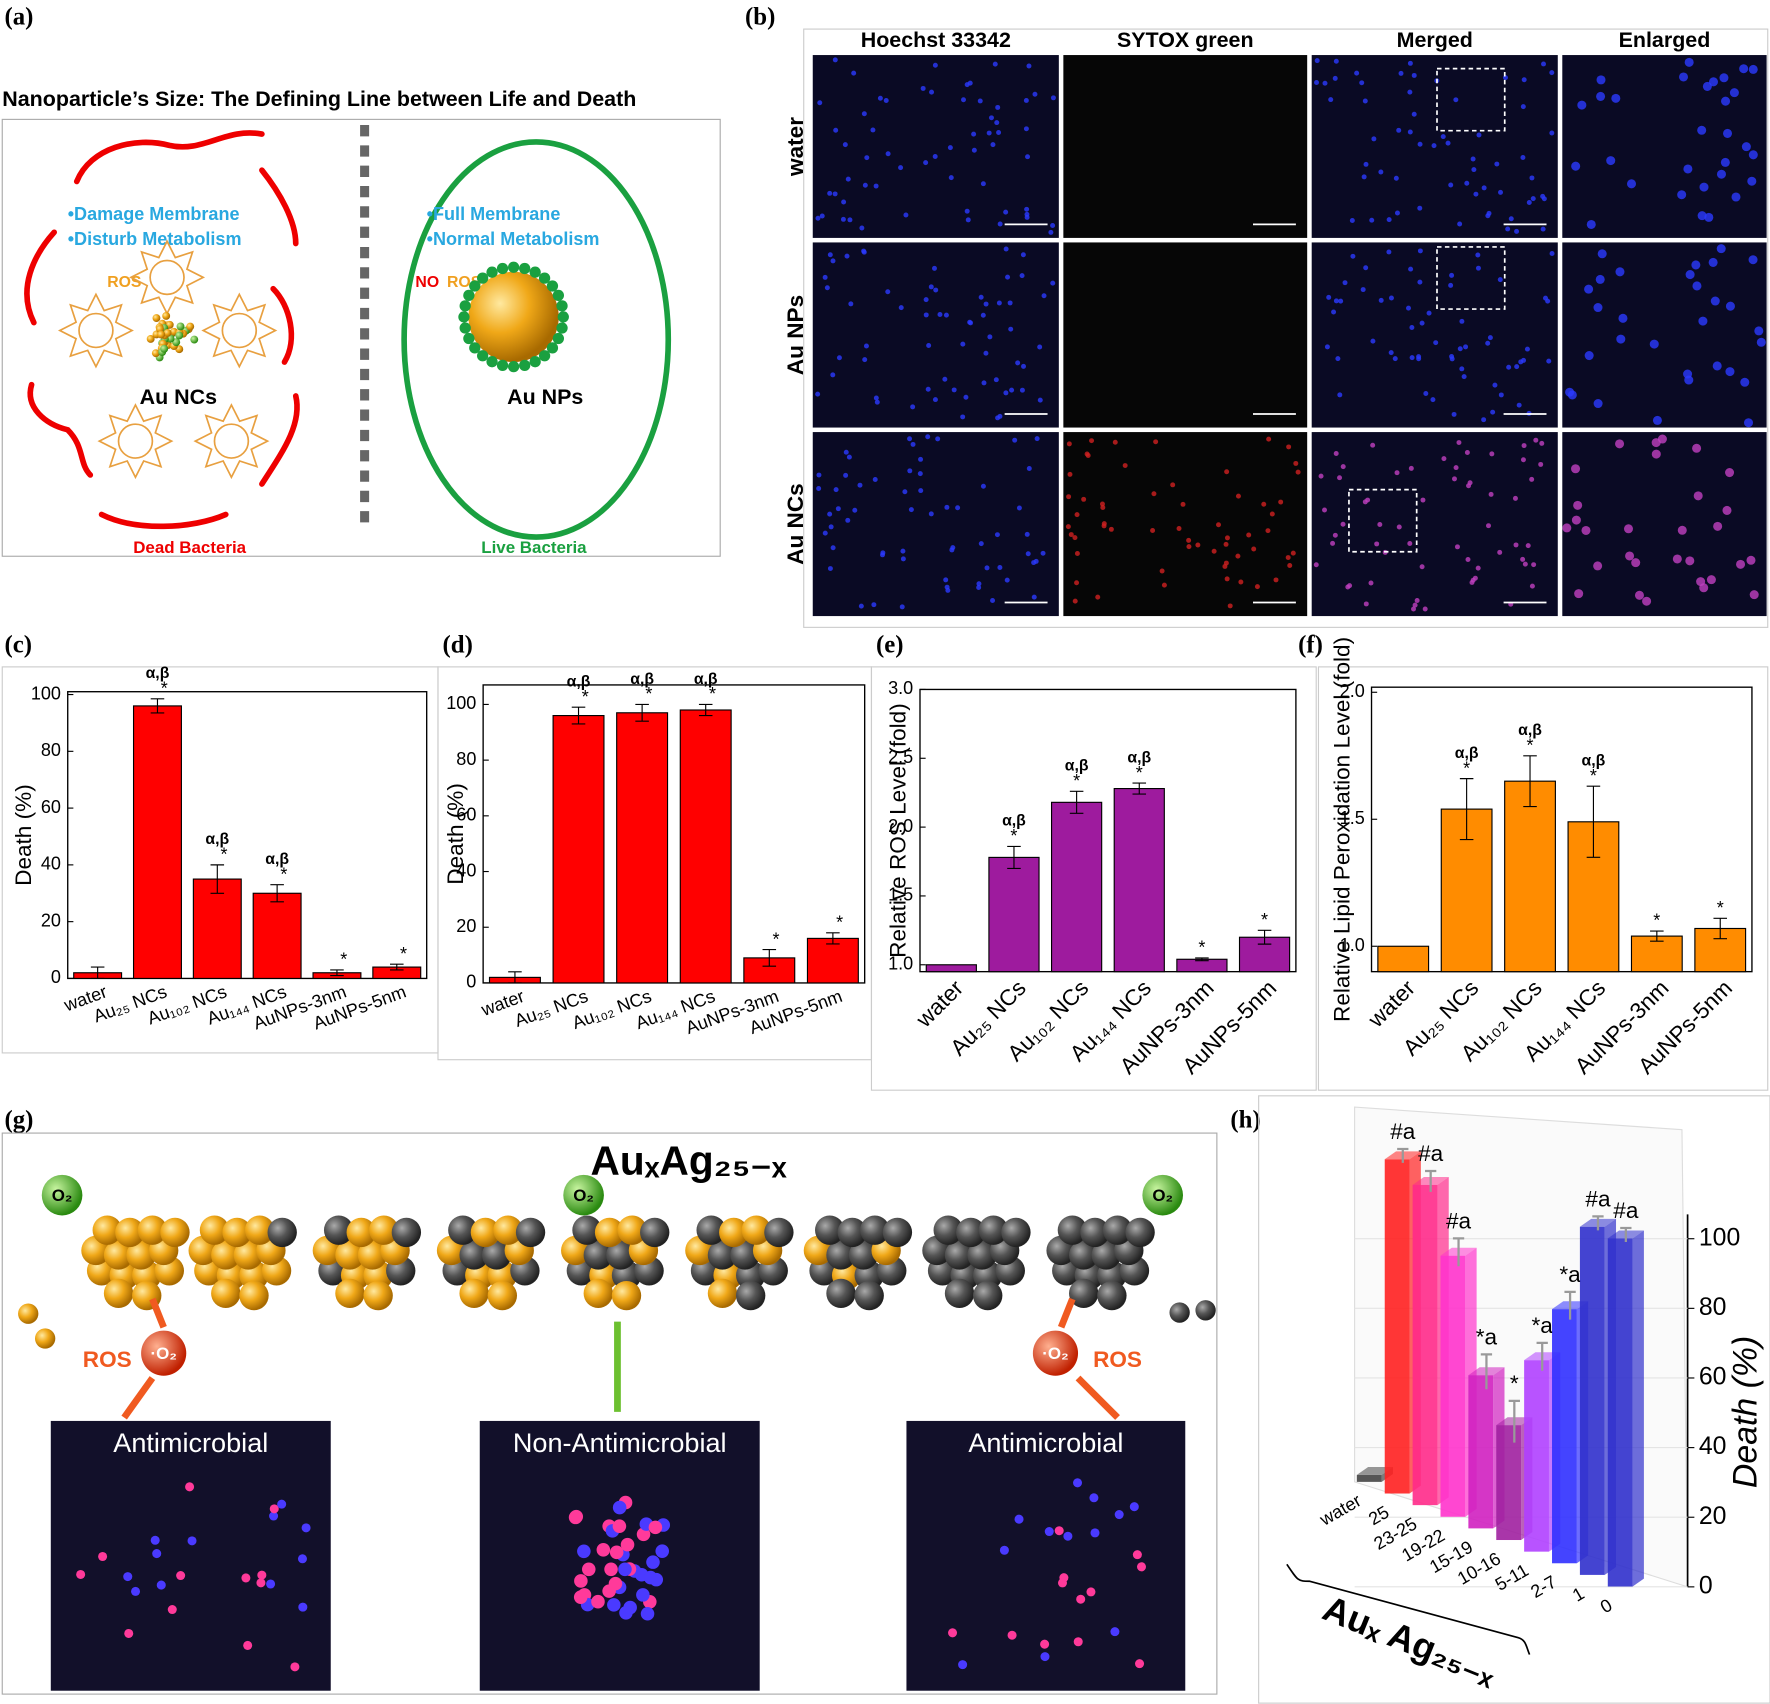  Describe the element at coordinates (760, 17) in the screenshot. I see `panel-label: (b)` at that location.